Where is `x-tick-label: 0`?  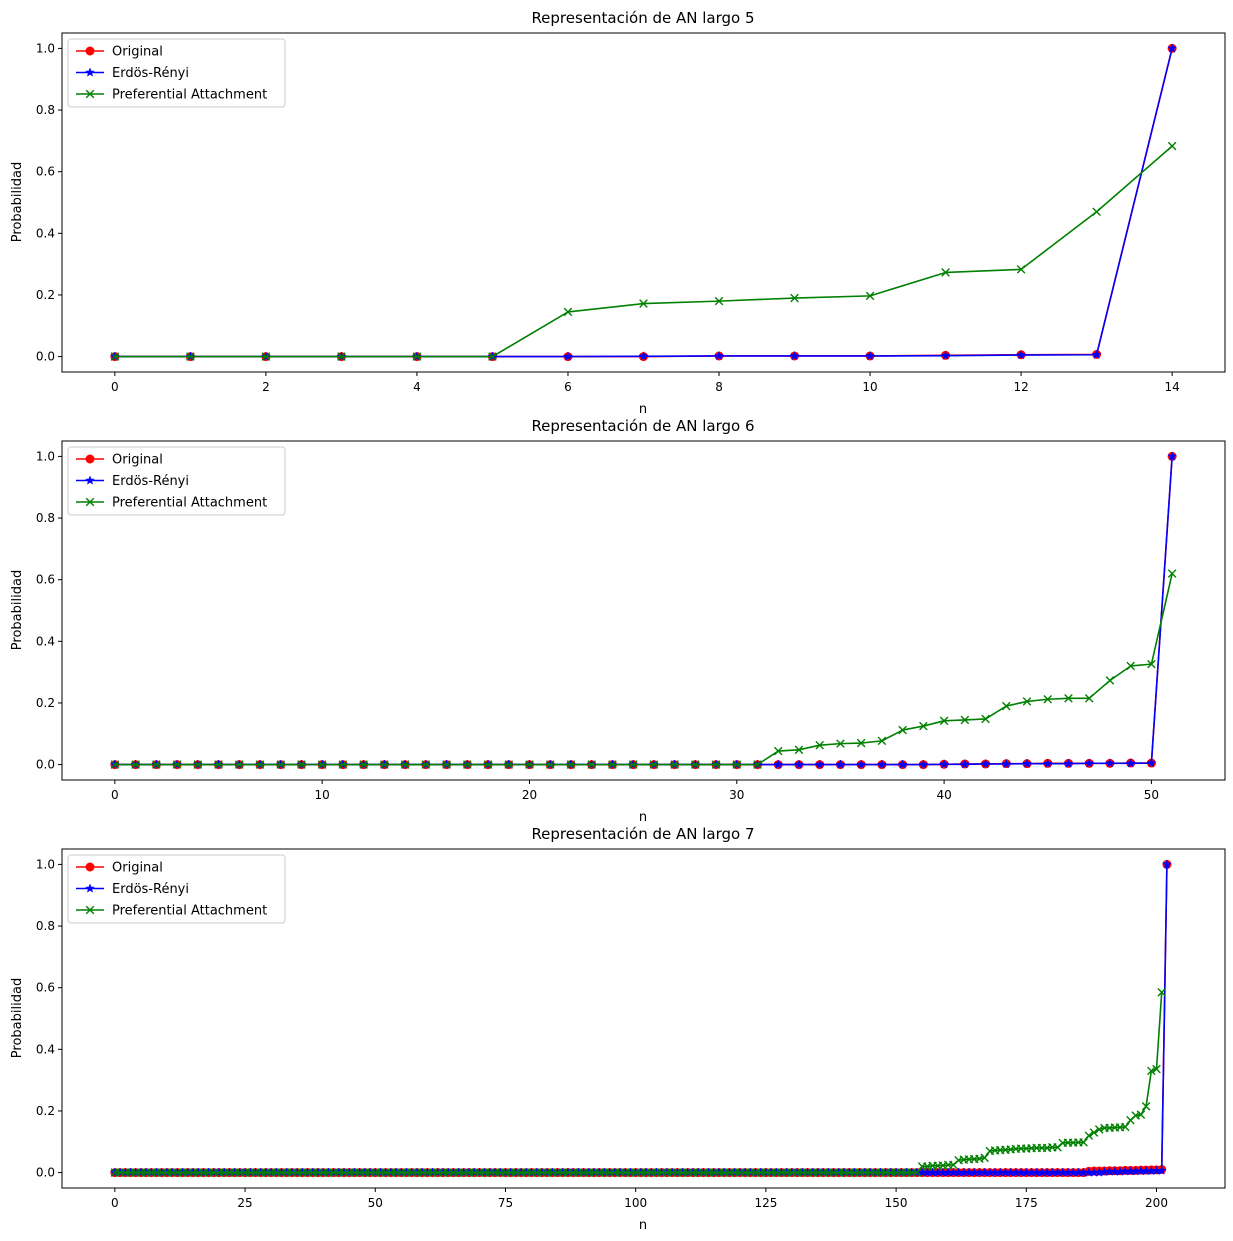
x-tick-label: 0 is located at coordinates (115, 795).